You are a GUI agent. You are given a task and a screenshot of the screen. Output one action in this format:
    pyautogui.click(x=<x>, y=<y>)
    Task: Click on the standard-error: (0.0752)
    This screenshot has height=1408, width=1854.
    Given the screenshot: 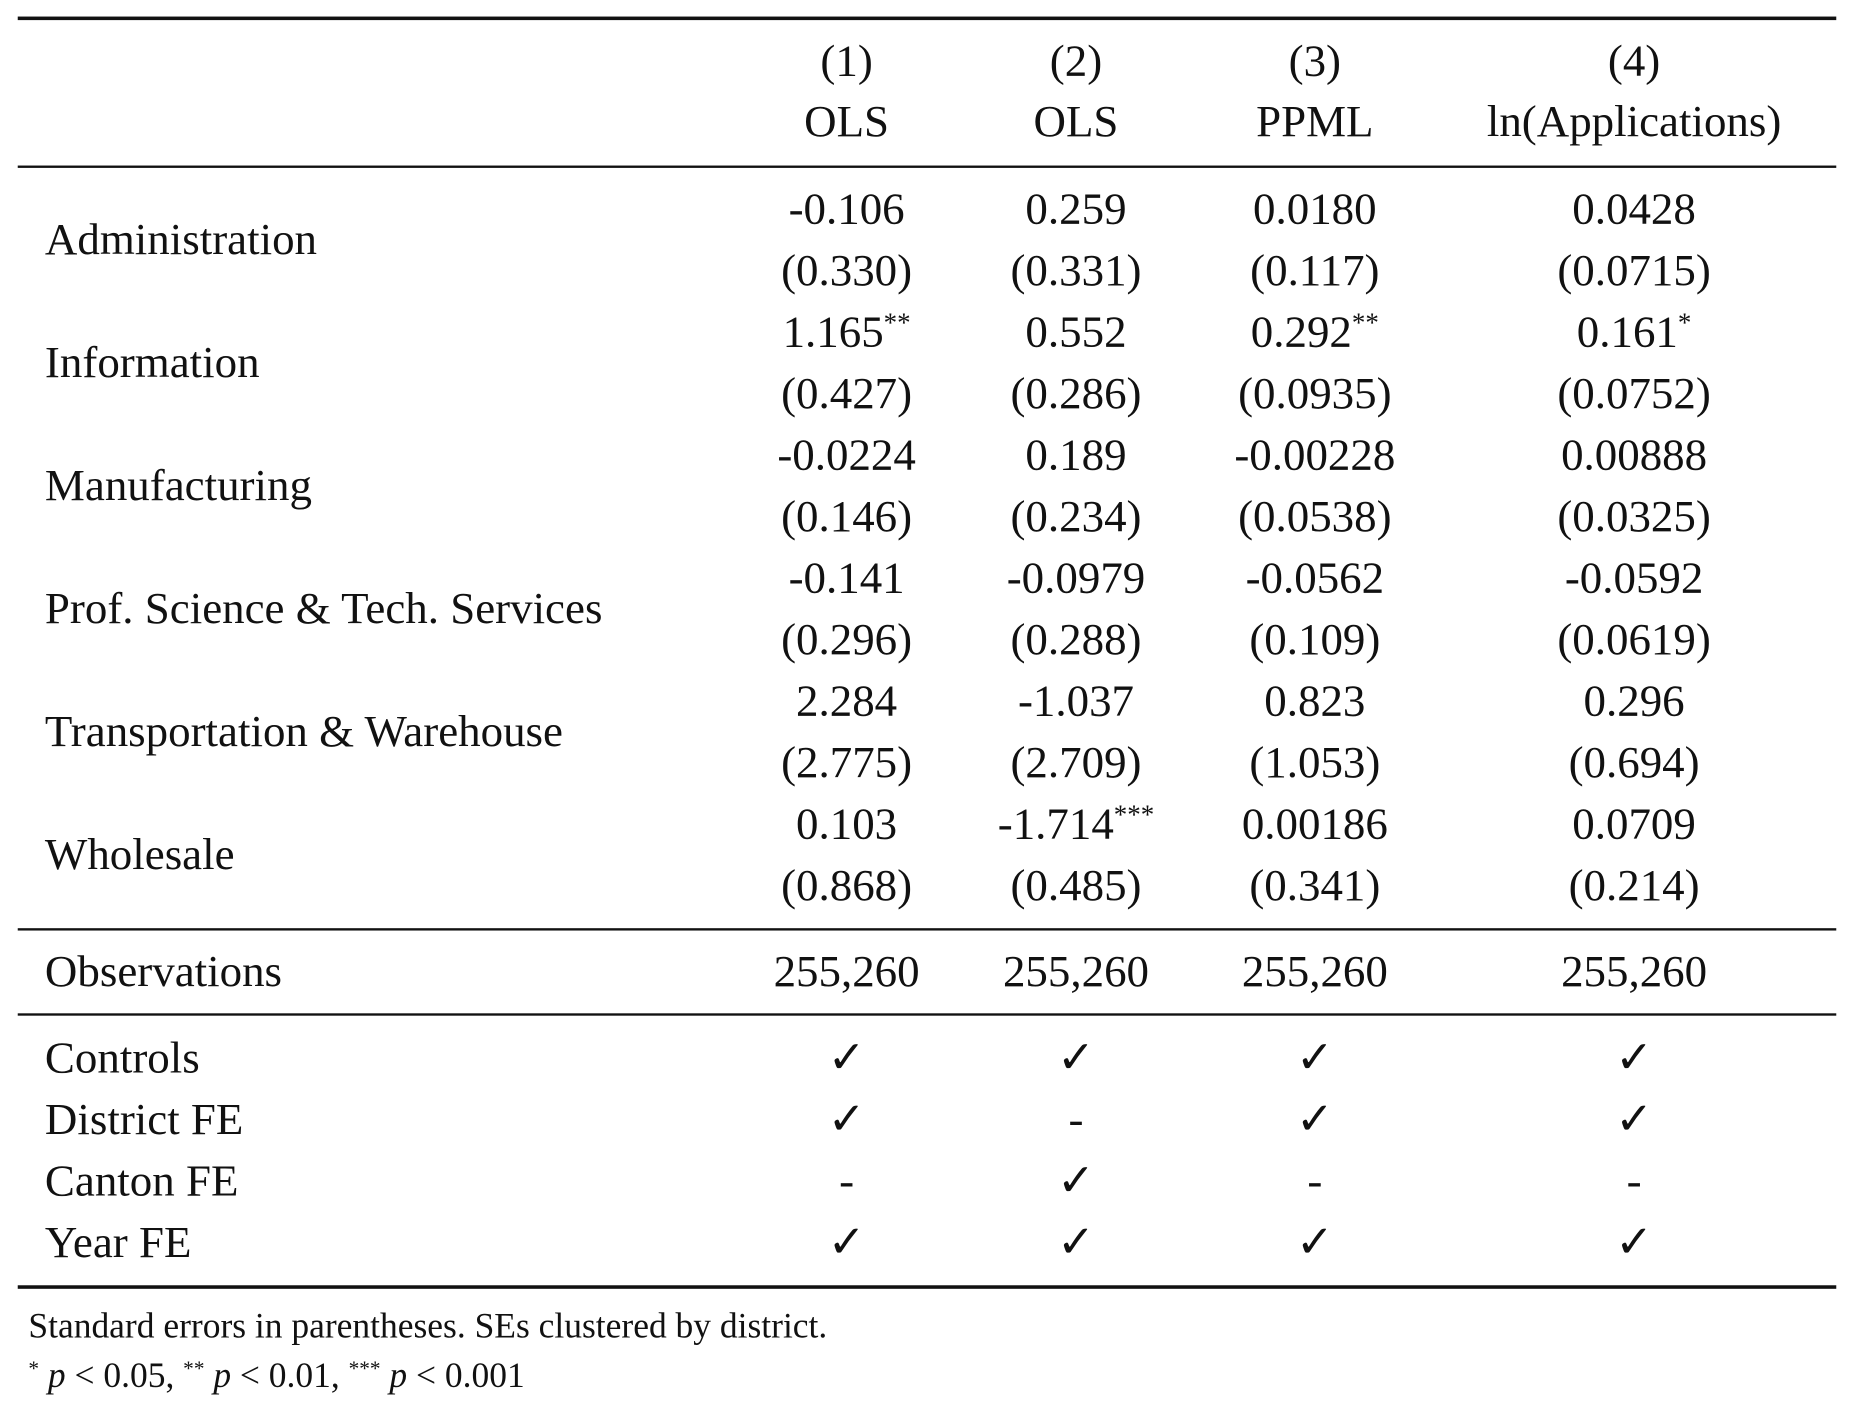 What is the action you would take?
    pyautogui.click(x=1634, y=393)
    